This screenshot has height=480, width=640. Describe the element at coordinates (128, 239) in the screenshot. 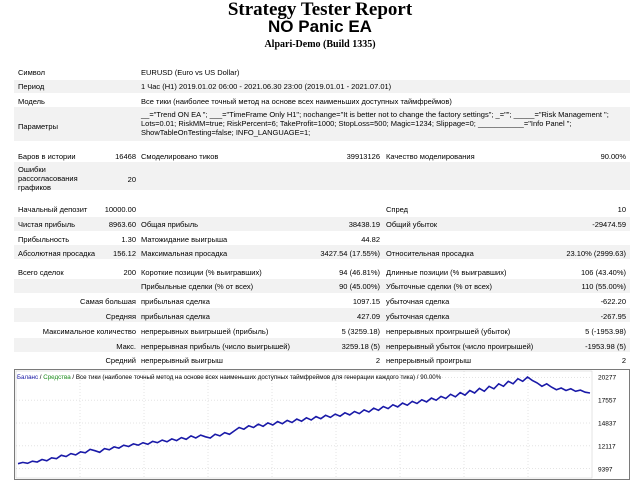

I see `profit-factor-value: 1.30` at that location.